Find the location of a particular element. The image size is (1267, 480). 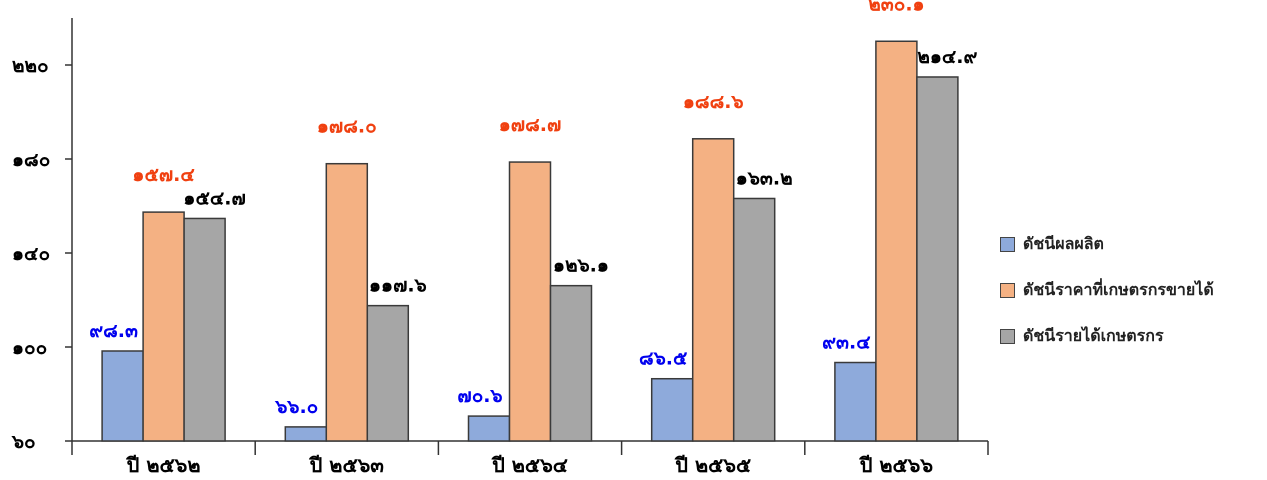

x-tick-label: ปี ๒๕๖๓ is located at coordinates (346, 465).